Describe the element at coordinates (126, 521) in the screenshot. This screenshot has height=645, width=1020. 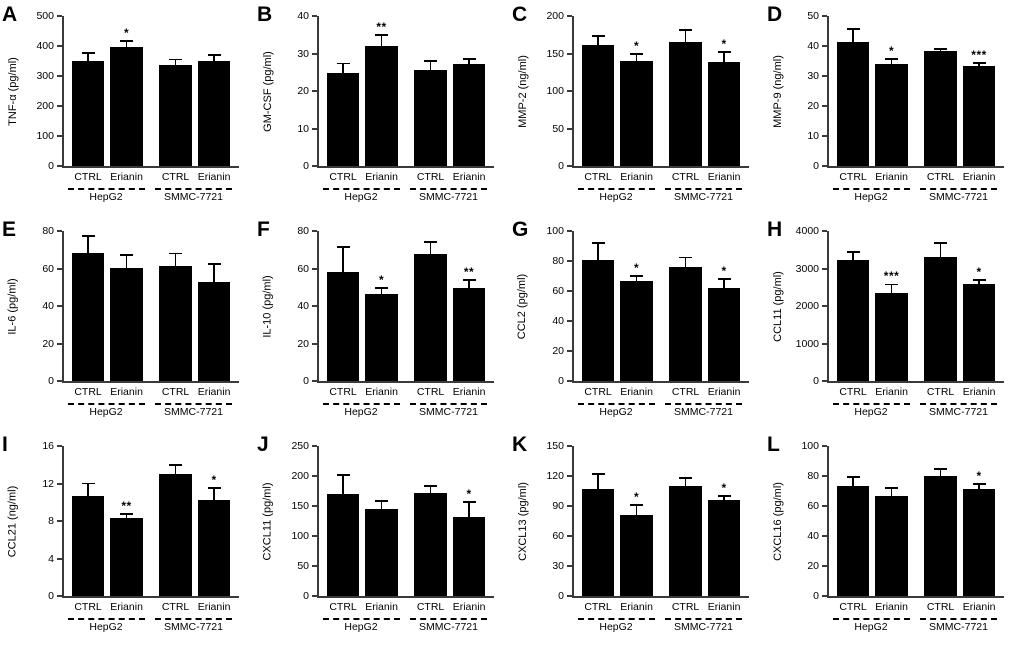
I see `bar-slot: **` at that location.